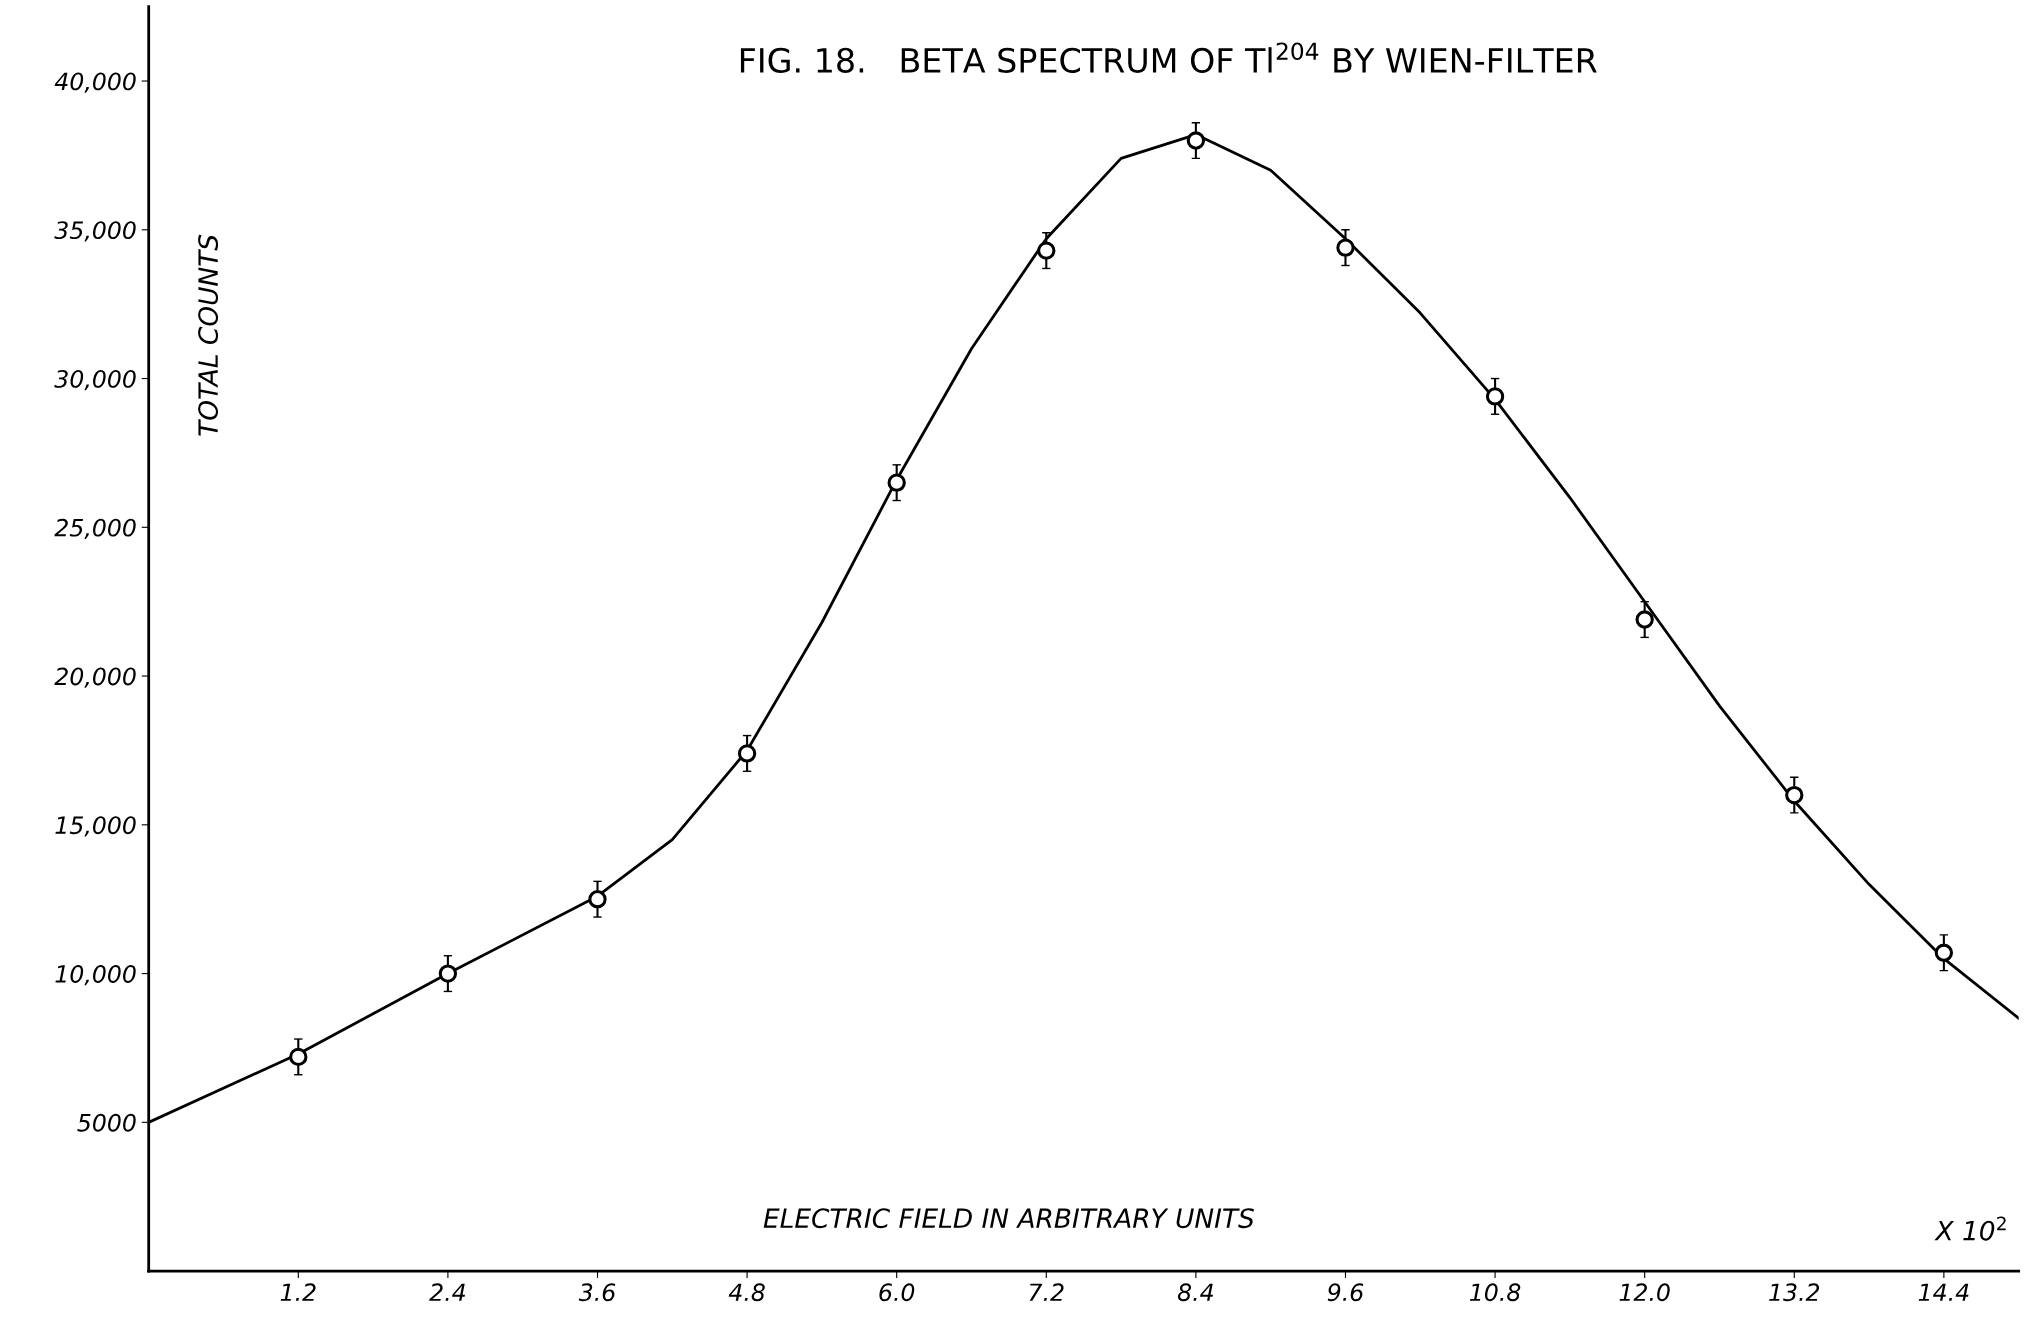 The image size is (2037, 1331). What do you see at coordinates (746, 1292) in the screenshot?
I see `x-tick-label: 4.8` at bounding box center [746, 1292].